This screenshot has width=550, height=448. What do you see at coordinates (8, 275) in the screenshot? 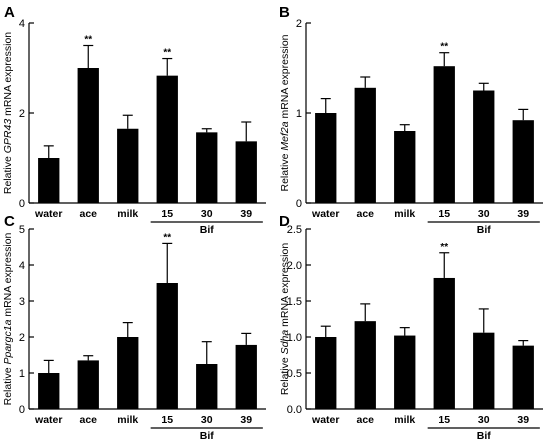
I see `panel-c-y-axis-label-suffix: mRNA expression` at bounding box center [8, 275].